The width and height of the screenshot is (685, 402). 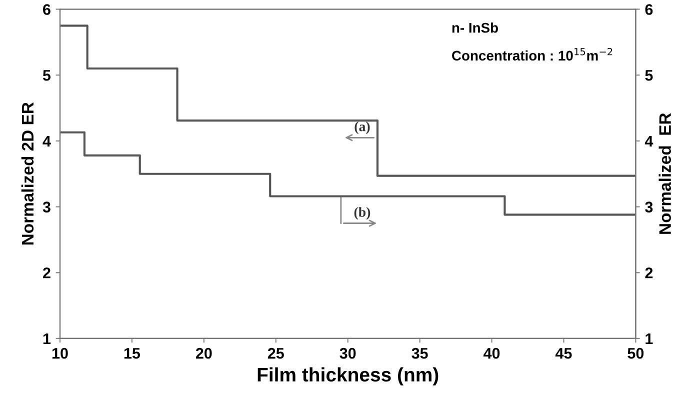 What do you see at coordinates (475, 27) in the screenshot?
I see `annotation: n- InSb` at bounding box center [475, 27].